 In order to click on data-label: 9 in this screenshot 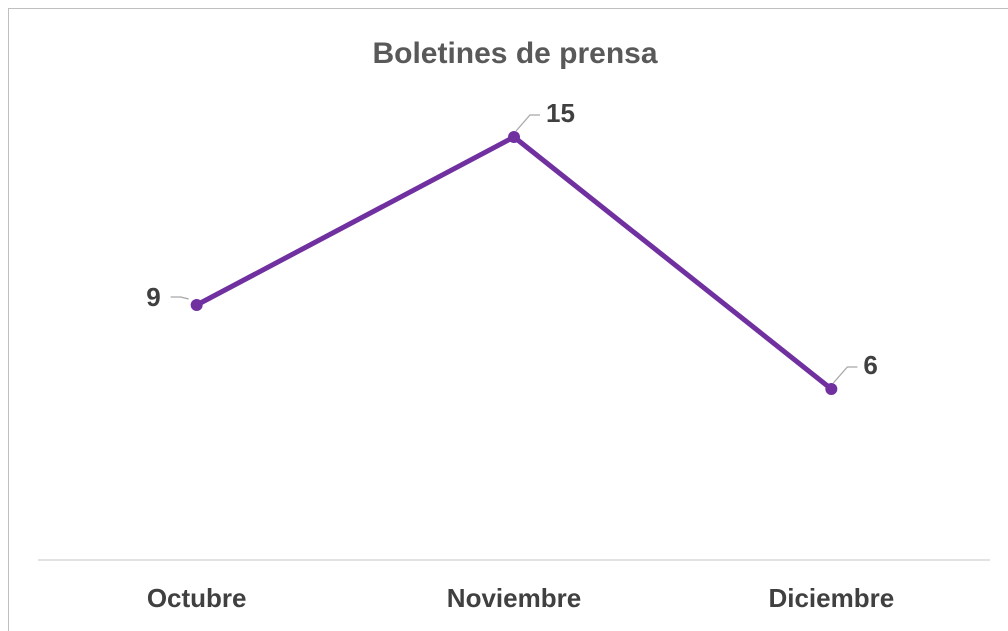, I will do `click(153, 297)`.